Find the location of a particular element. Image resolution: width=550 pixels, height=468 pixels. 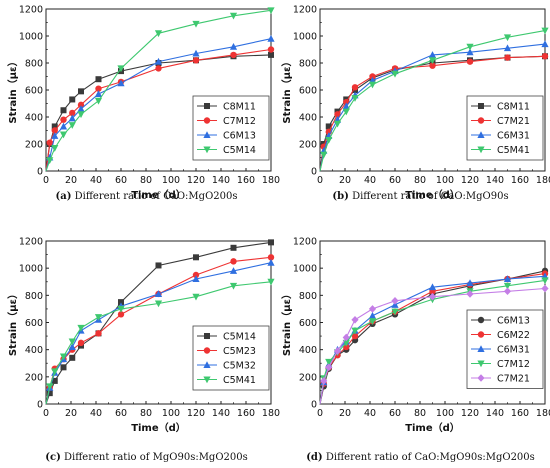

legend-label: C5M23 is located at coordinates (239, 351).